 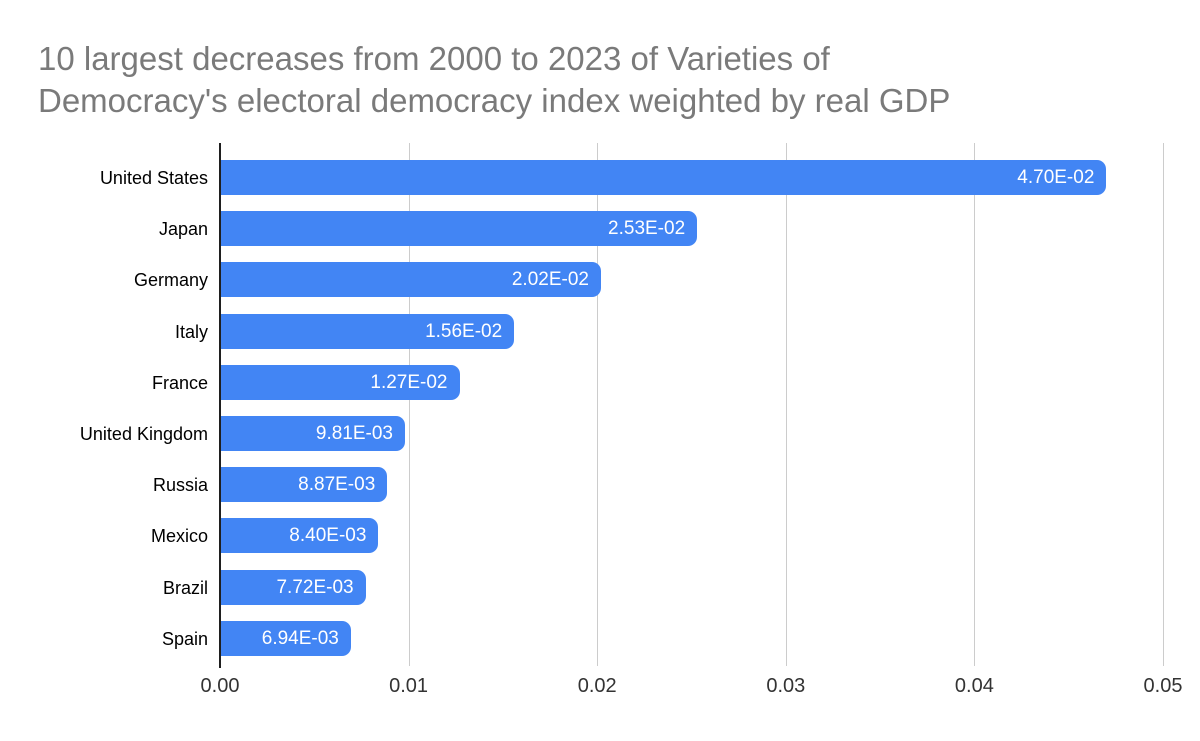 I want to click on x-axis-tick-label: 0.03, so click(x=786, y=686).